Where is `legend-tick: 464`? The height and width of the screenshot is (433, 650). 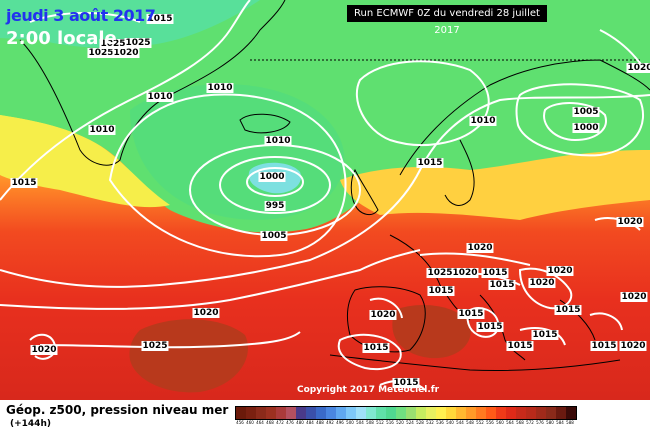 legend-tick: 464 is located at coordinates (260, 422).